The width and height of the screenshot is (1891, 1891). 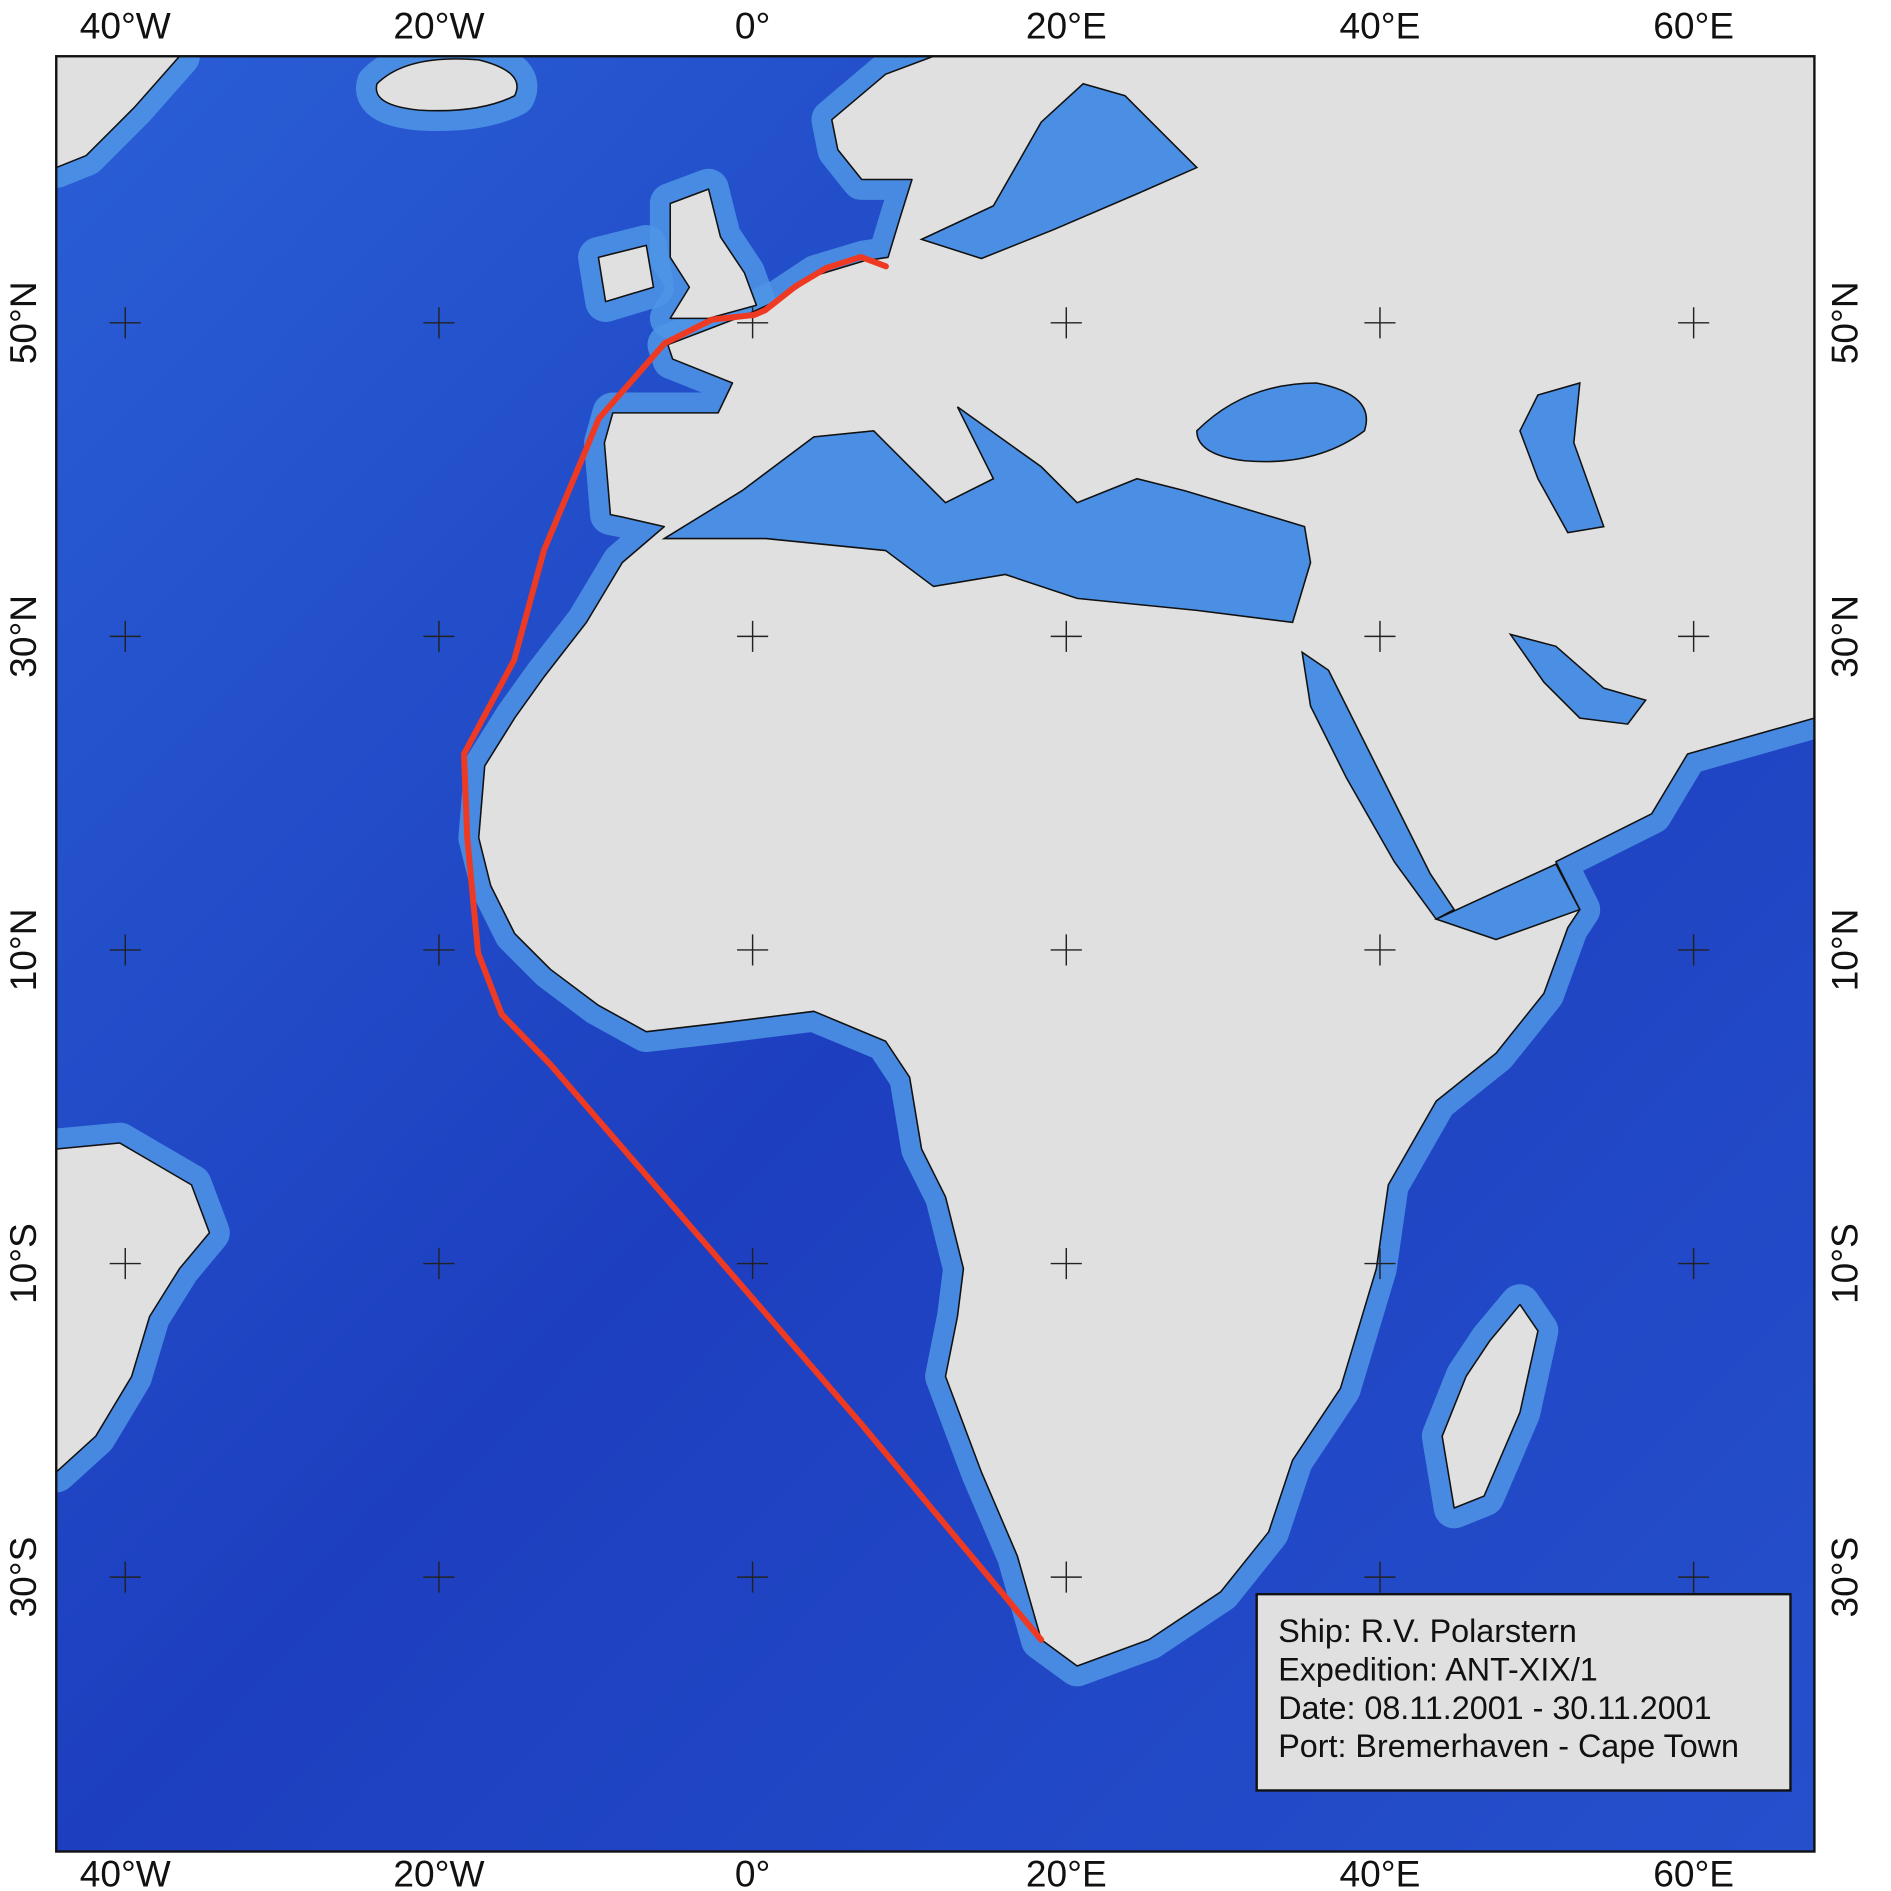 I want to click on ireland, so click(x=626, y=273).